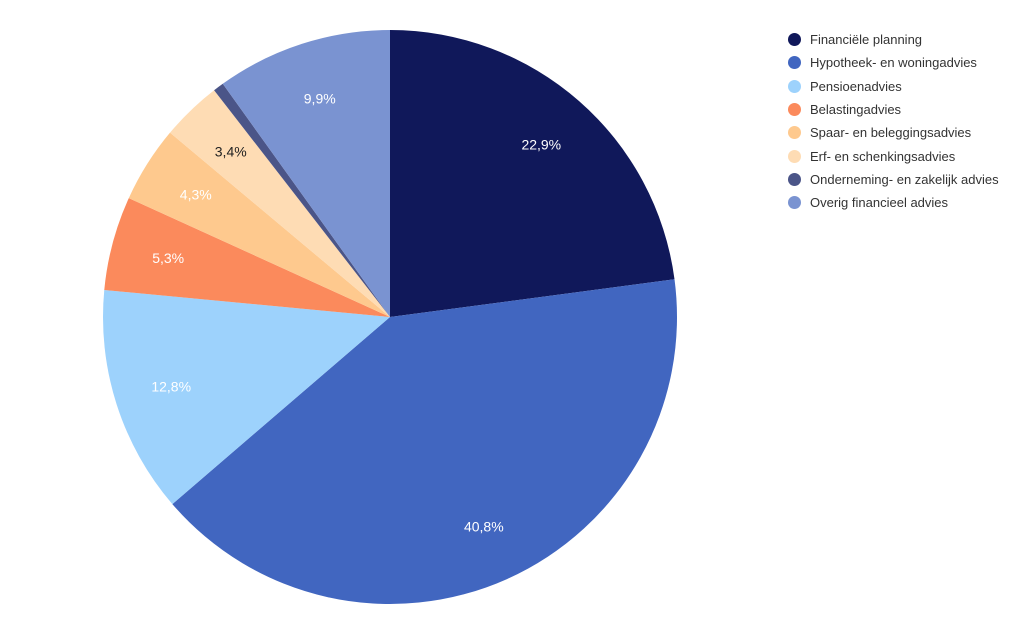  Describe the element at coordinates (866, 40) in the screenshot. I see `legend-label: Financiële planning` at that location.